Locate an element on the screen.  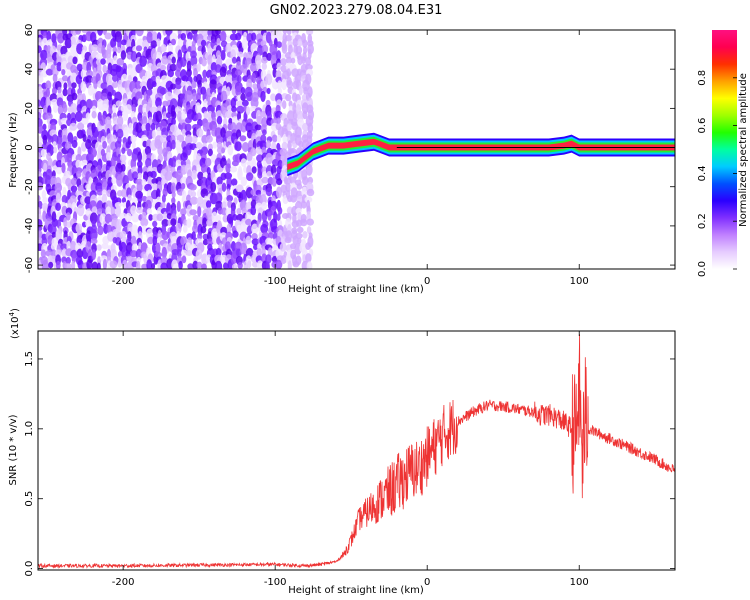
colorbar-tick-label: 0.0 is located at coordinates (702, 269).